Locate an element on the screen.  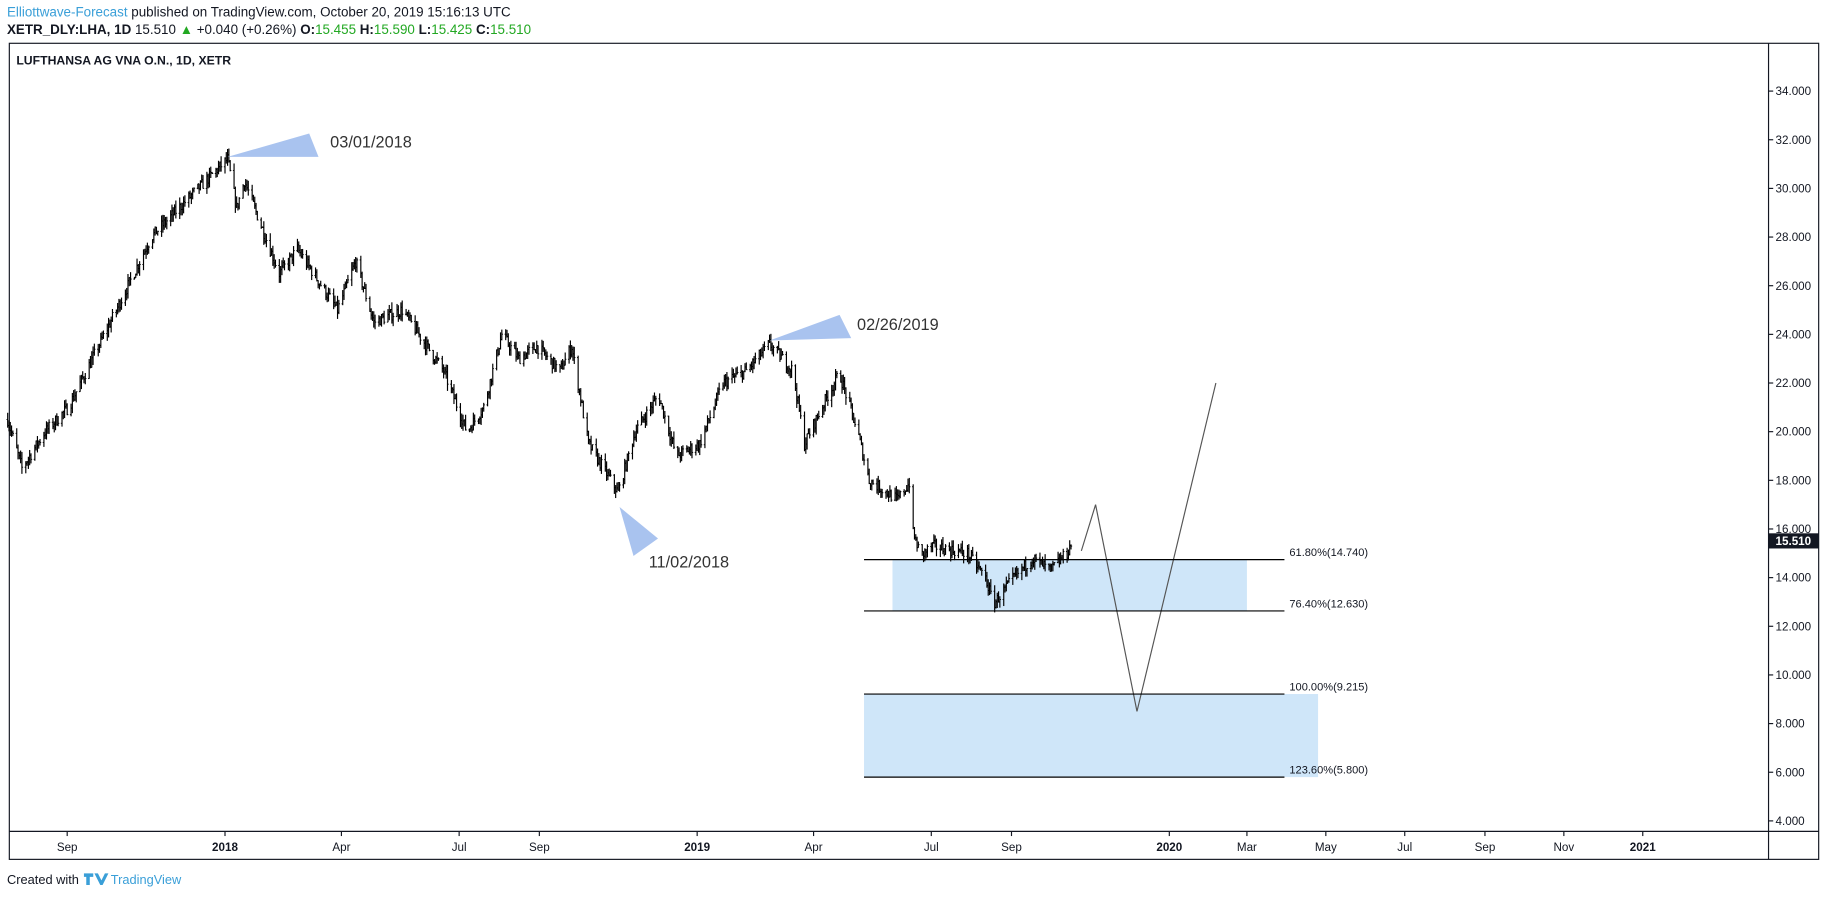
price-tick-label: 12.000 is located at coordinates (1794, 626).